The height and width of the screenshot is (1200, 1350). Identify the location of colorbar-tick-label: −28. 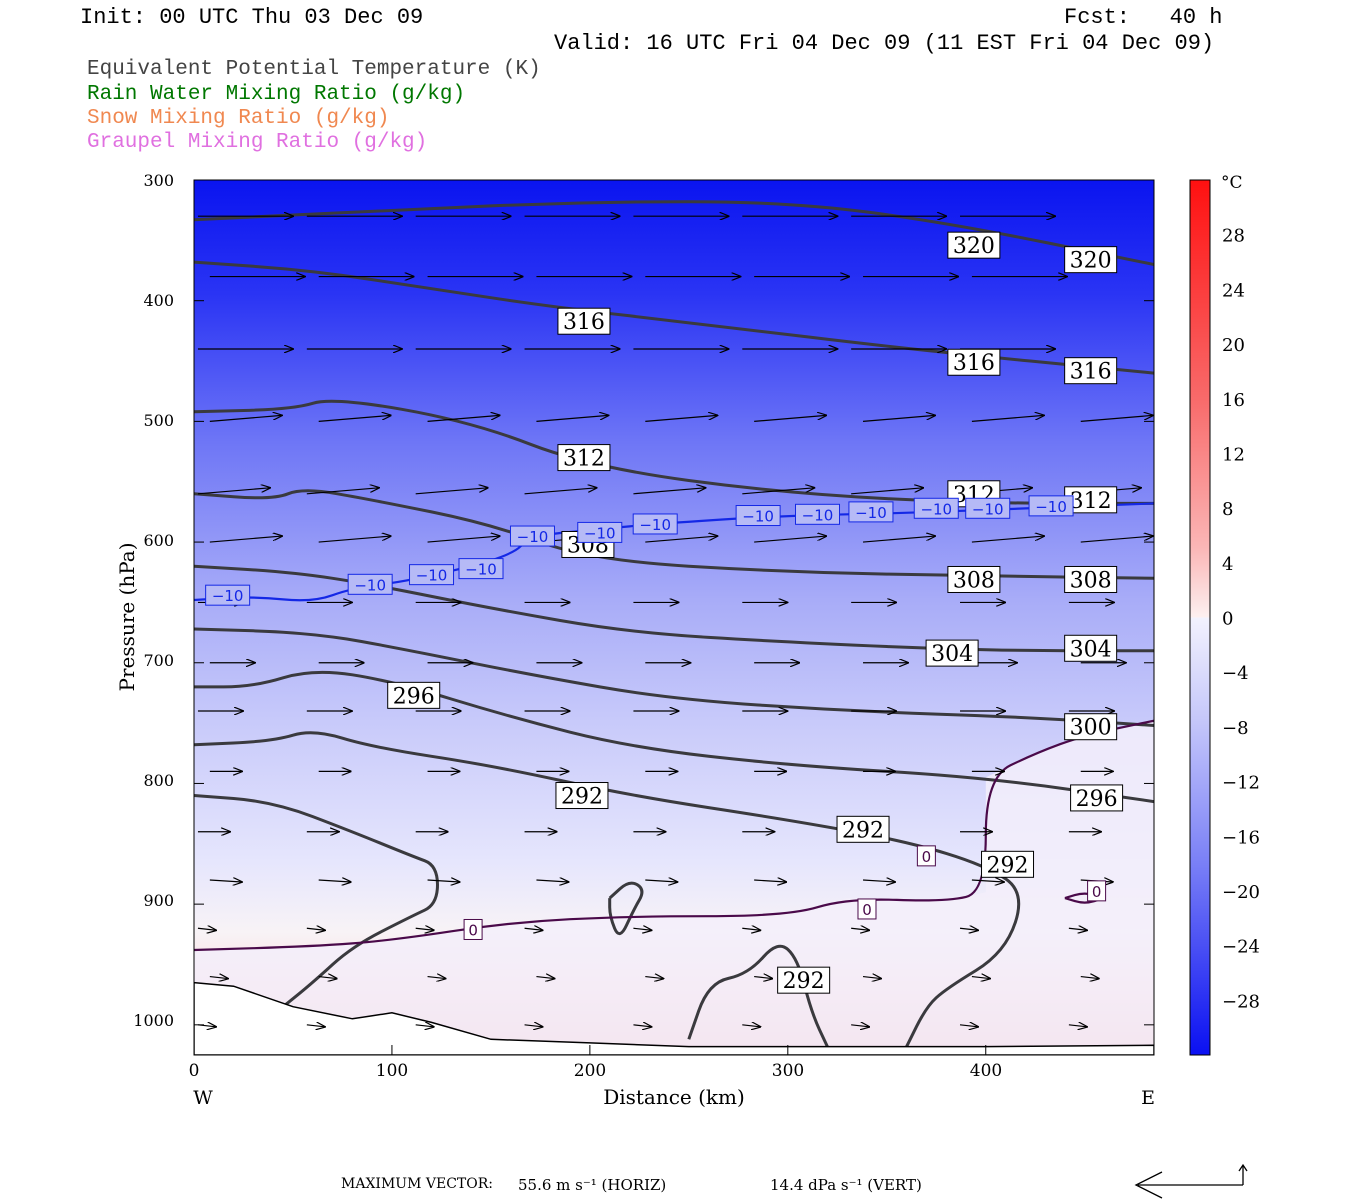
(1241, 1001).